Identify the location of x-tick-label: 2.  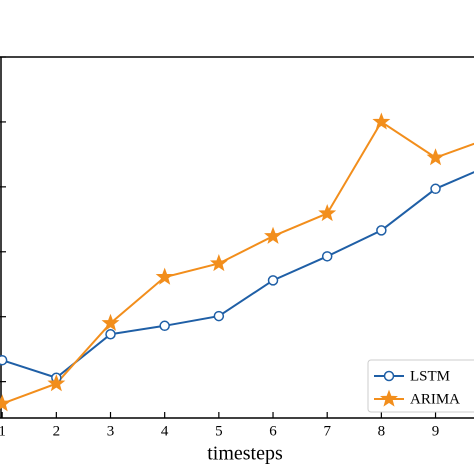
(57, 431).